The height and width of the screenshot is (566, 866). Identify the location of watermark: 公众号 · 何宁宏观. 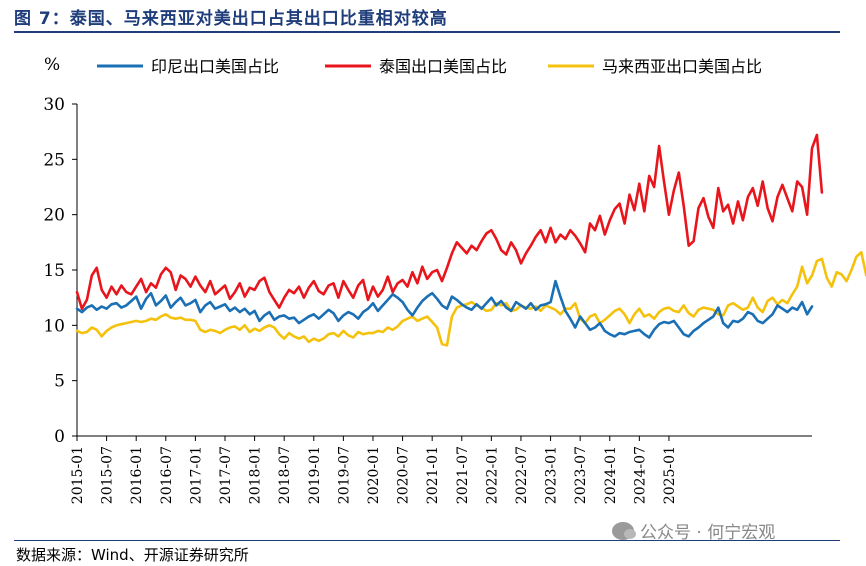
(693, 530).